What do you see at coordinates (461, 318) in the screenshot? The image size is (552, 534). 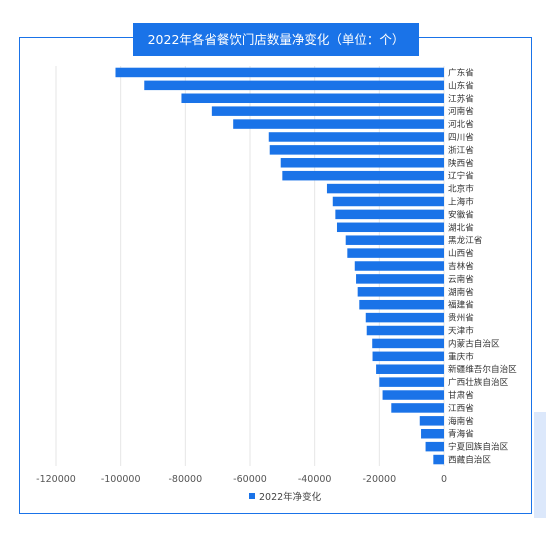 I see `category-label: 贵州省` at bounding box center [461, 318].